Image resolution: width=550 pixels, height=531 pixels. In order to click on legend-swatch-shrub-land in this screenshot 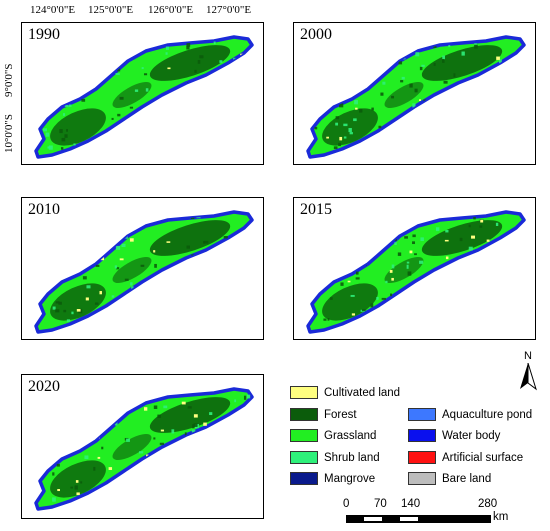, I will do `click(304, 457)`.